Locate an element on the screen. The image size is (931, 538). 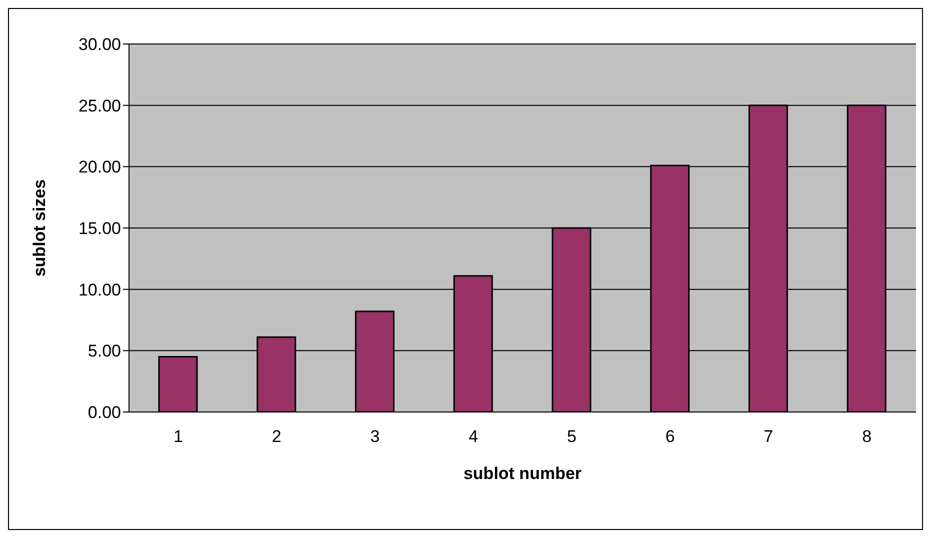
y-tick-label: 20.00 is located at coordinates (99, 167).